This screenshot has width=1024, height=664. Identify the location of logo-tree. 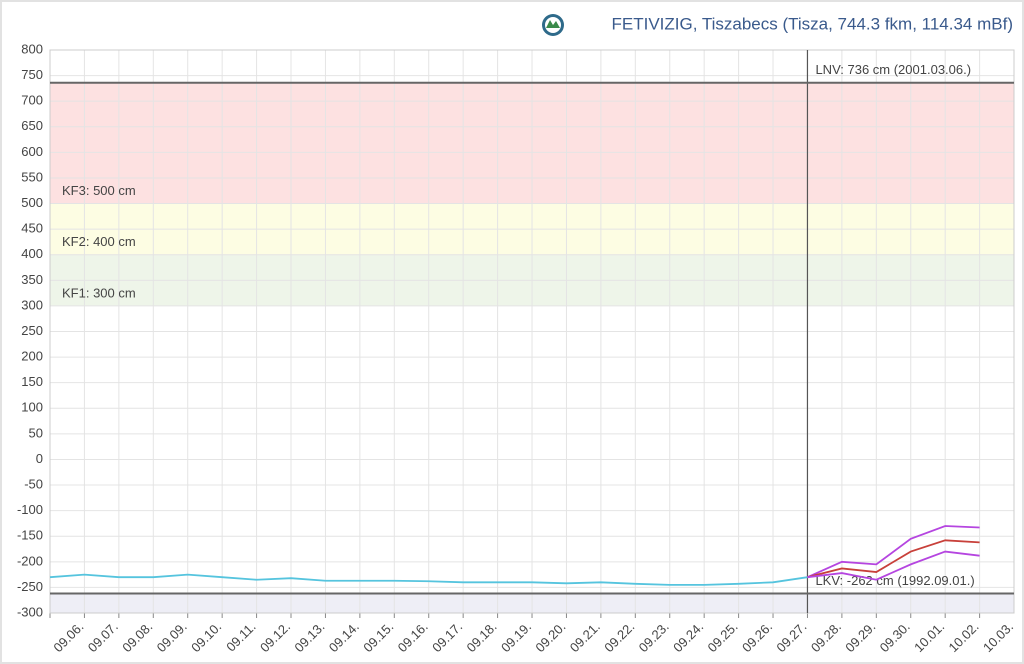
(553, 24).